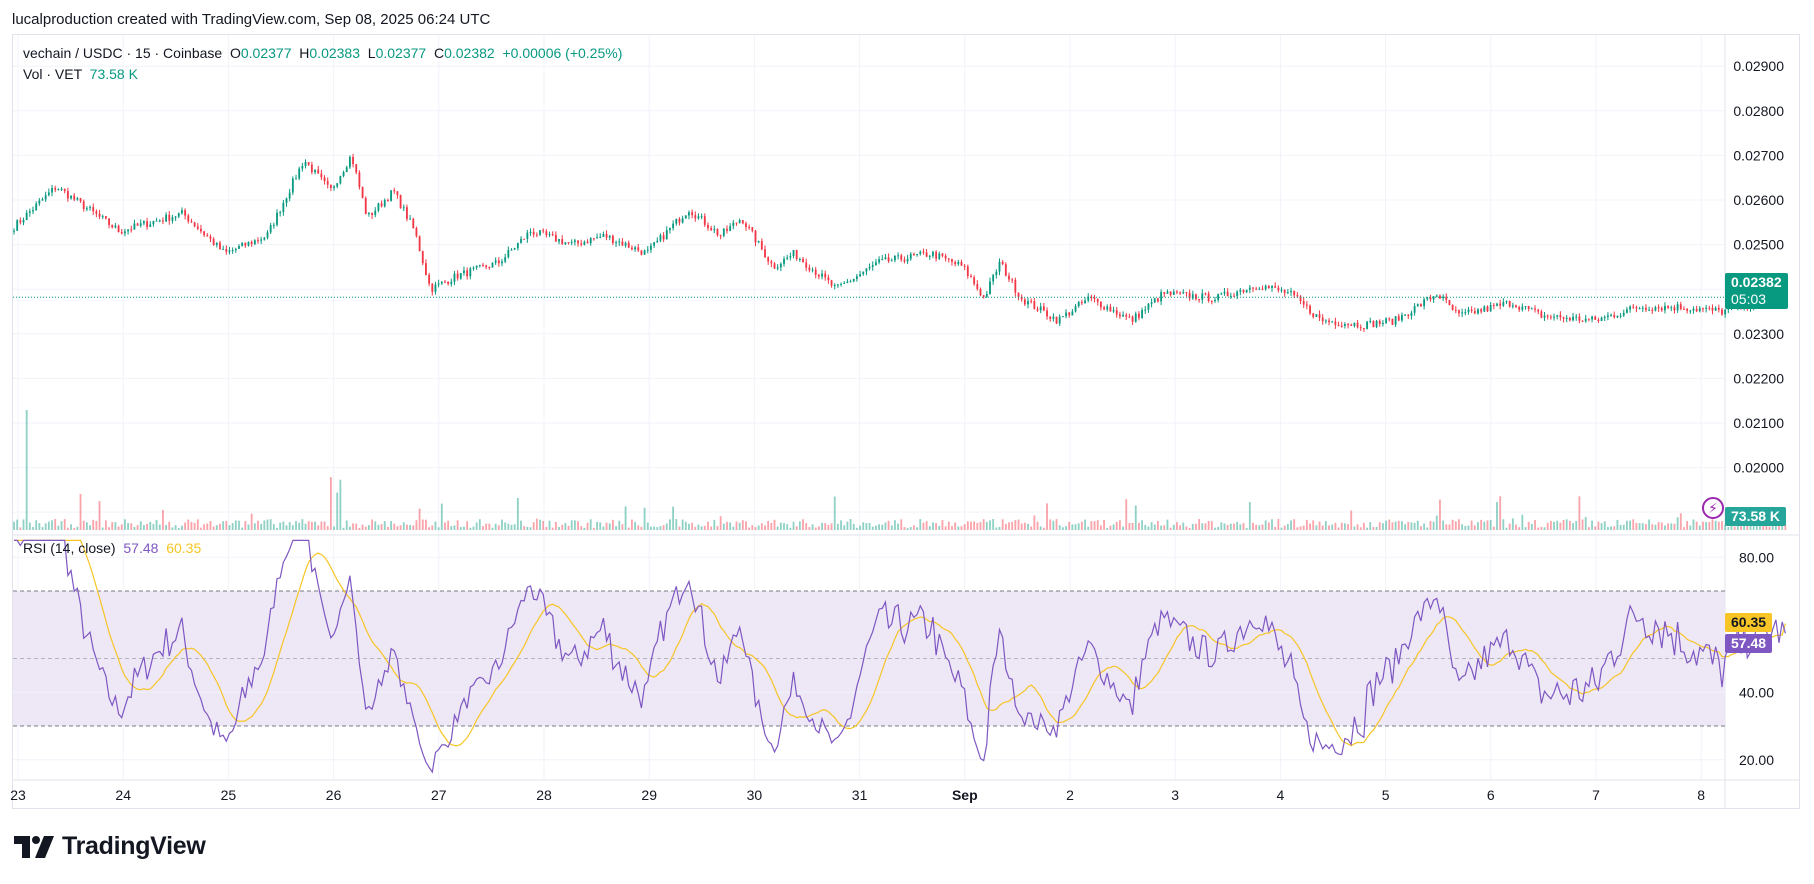 This screenshot has height=884, width=1814. I want to click on volume-label: Vol · VET, so click(52, 74).